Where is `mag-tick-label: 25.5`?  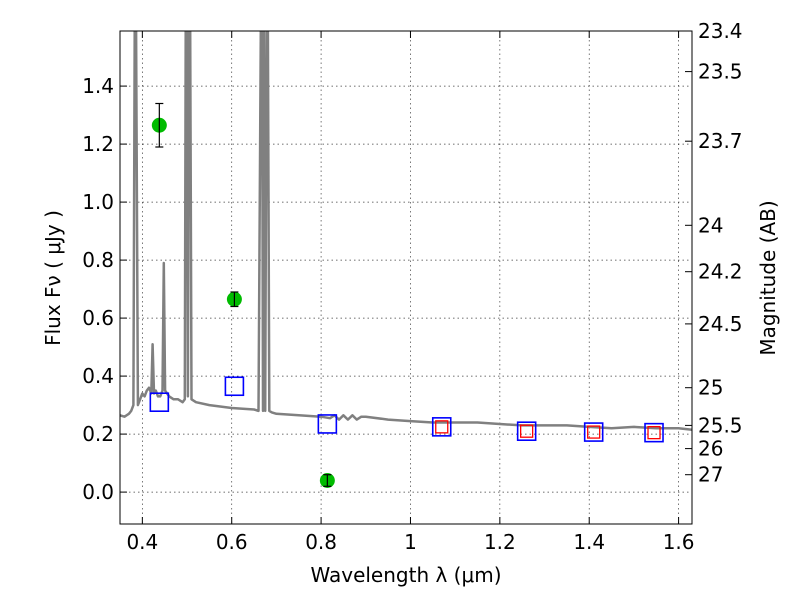
mag-tick-label: 25.5 is located at coordinates (720, 425).